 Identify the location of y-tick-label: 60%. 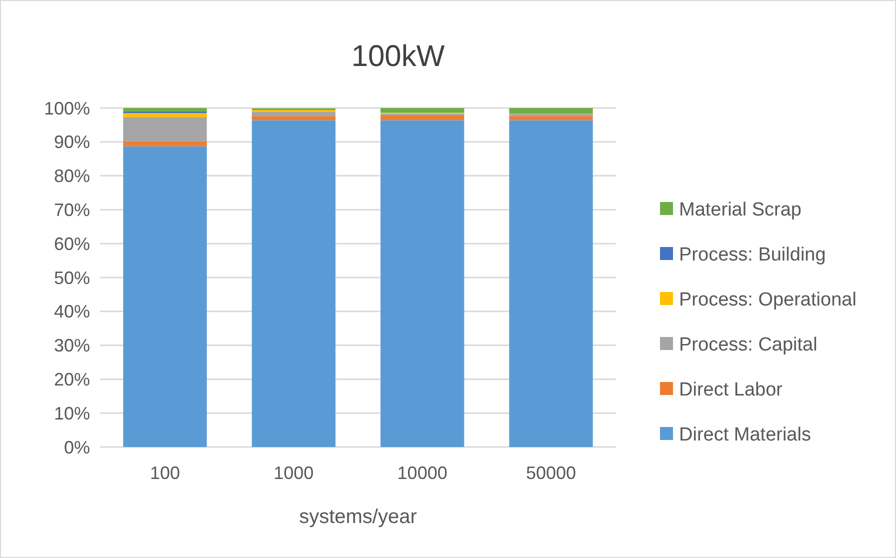
(72, 244).